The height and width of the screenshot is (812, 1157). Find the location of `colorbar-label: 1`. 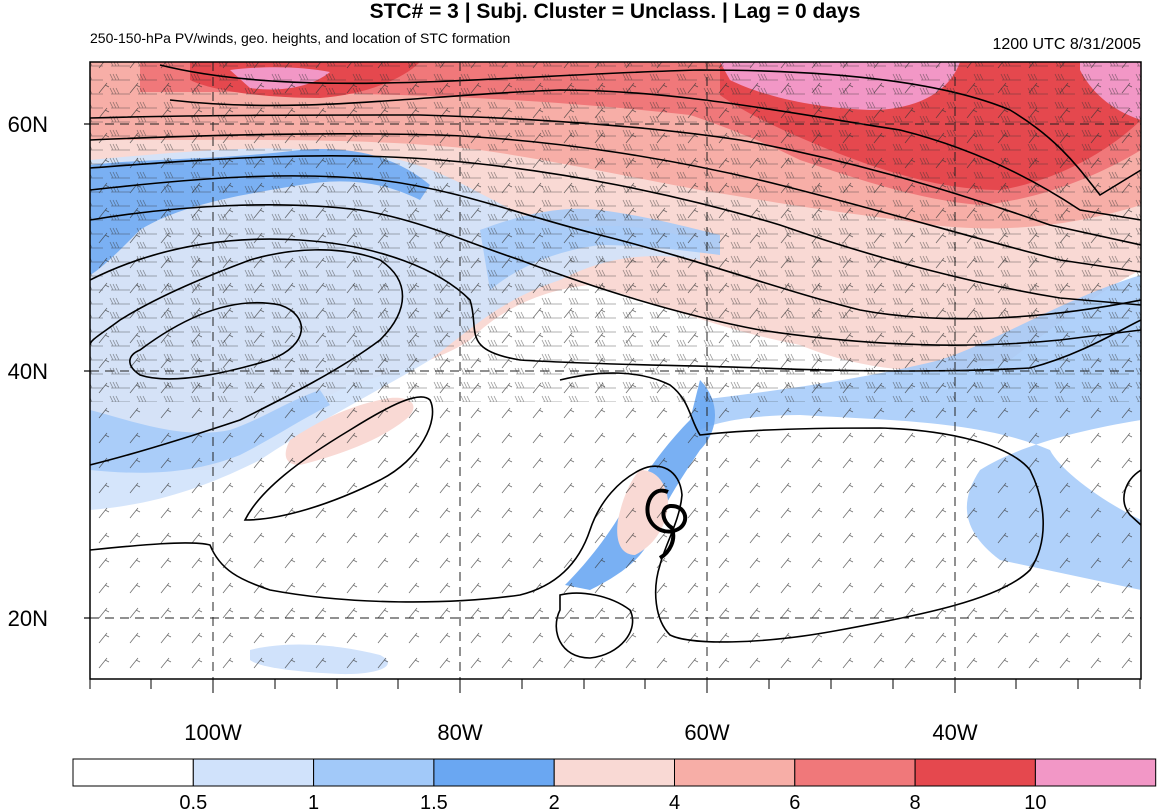

colorbar-label: 1 is located at coordinates (313, 802).